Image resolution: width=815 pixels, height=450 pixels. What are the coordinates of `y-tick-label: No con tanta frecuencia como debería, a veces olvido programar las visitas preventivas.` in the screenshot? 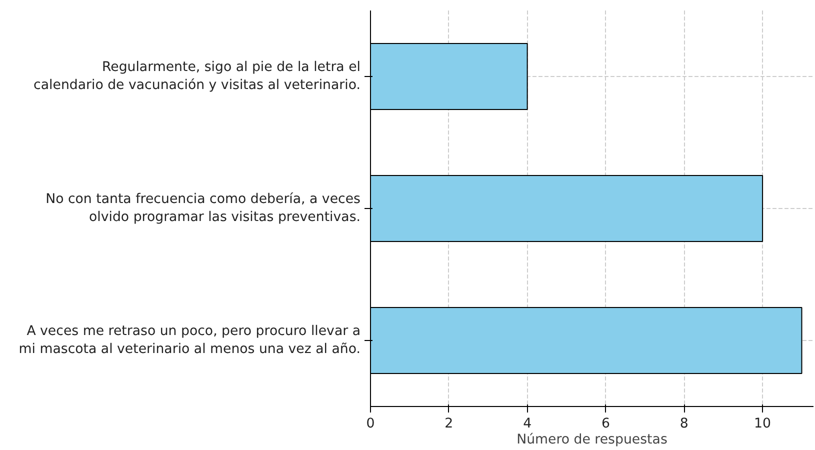 It's located at (203, 208).